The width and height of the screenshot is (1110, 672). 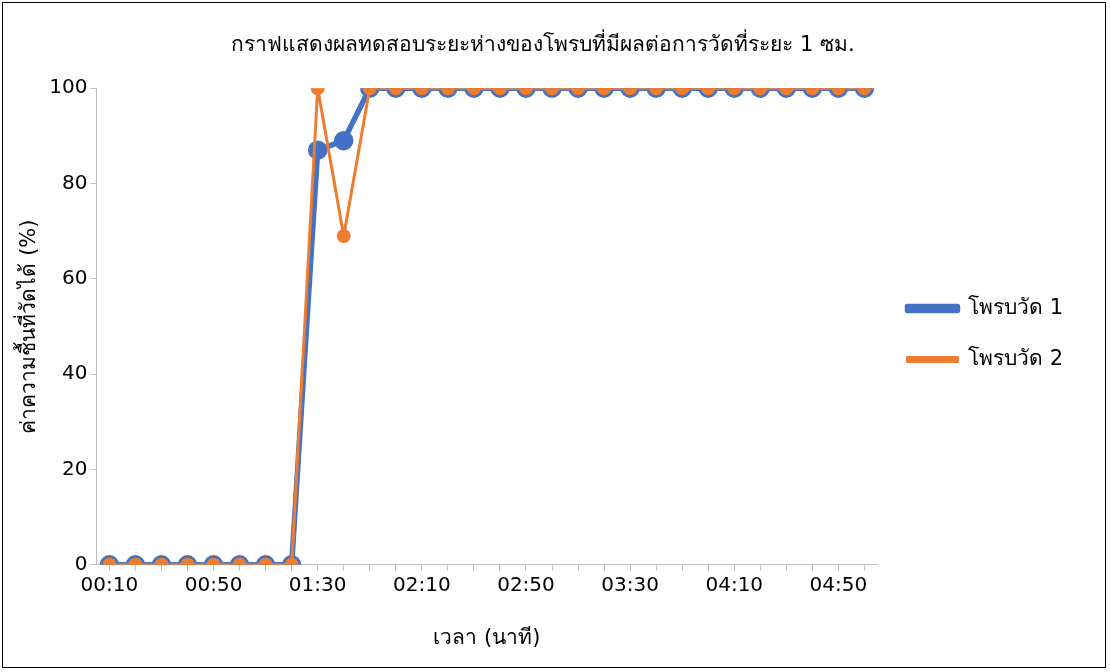 I want to click on x-tick-label: 00:10, so click(x=109, y=584).